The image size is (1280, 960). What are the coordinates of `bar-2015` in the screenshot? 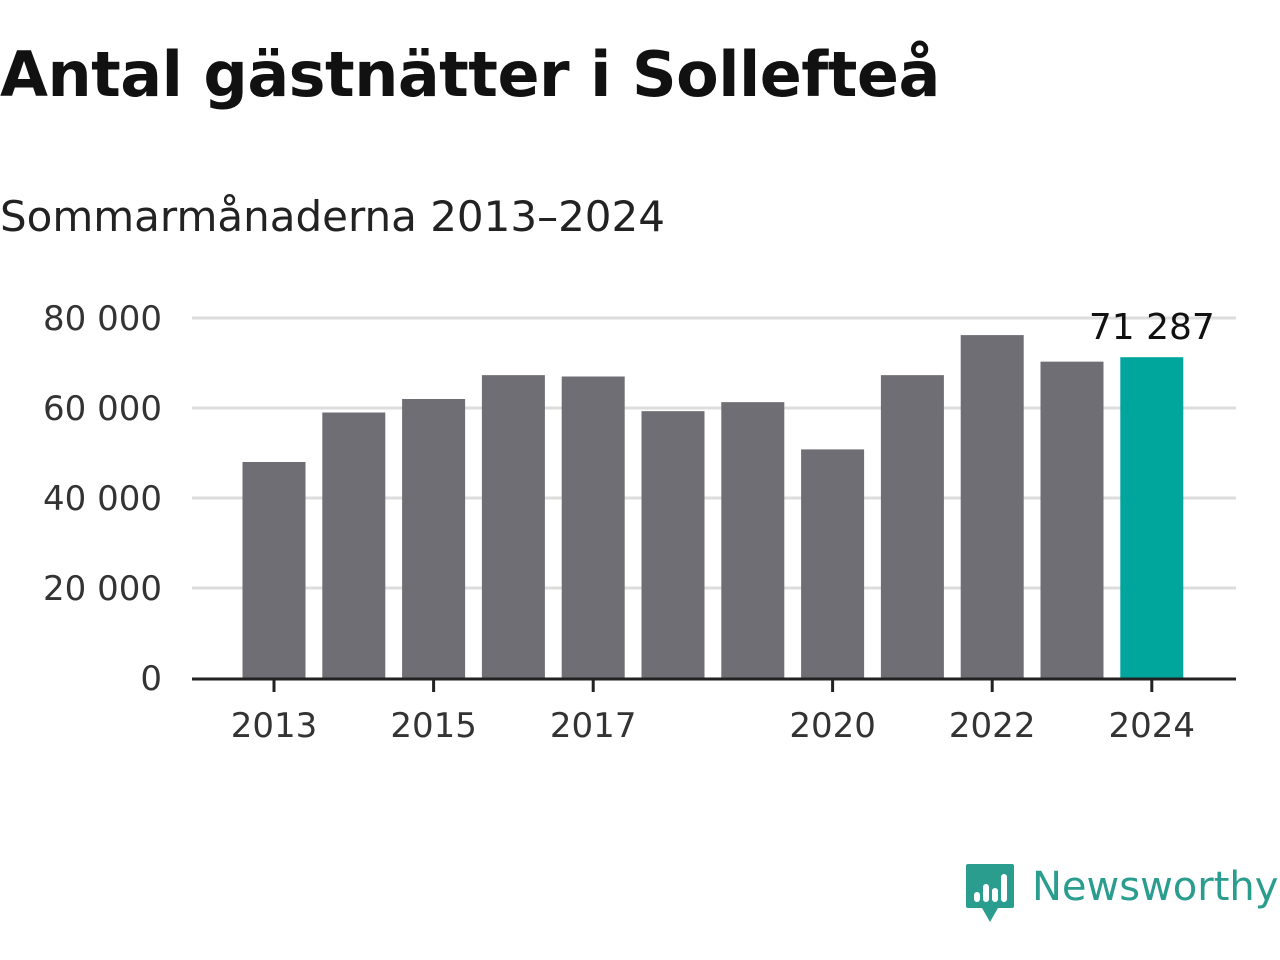 It's located at (434, 538).